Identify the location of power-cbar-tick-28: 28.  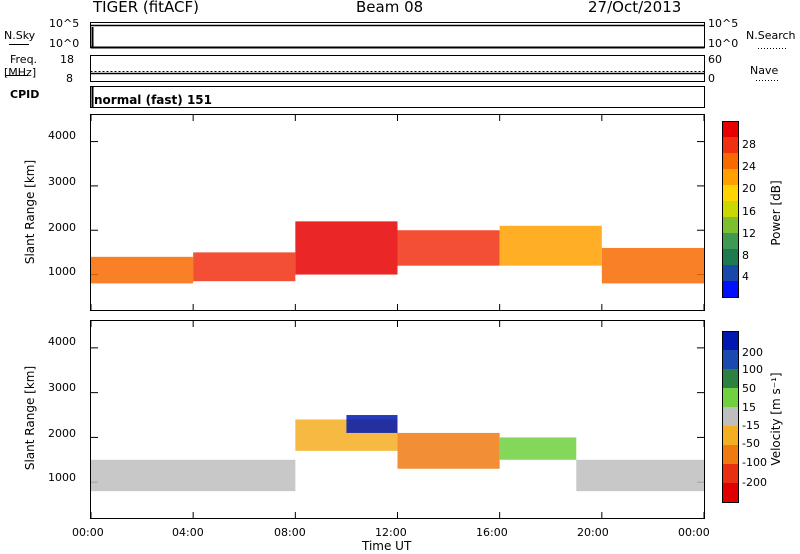
(749, 144).